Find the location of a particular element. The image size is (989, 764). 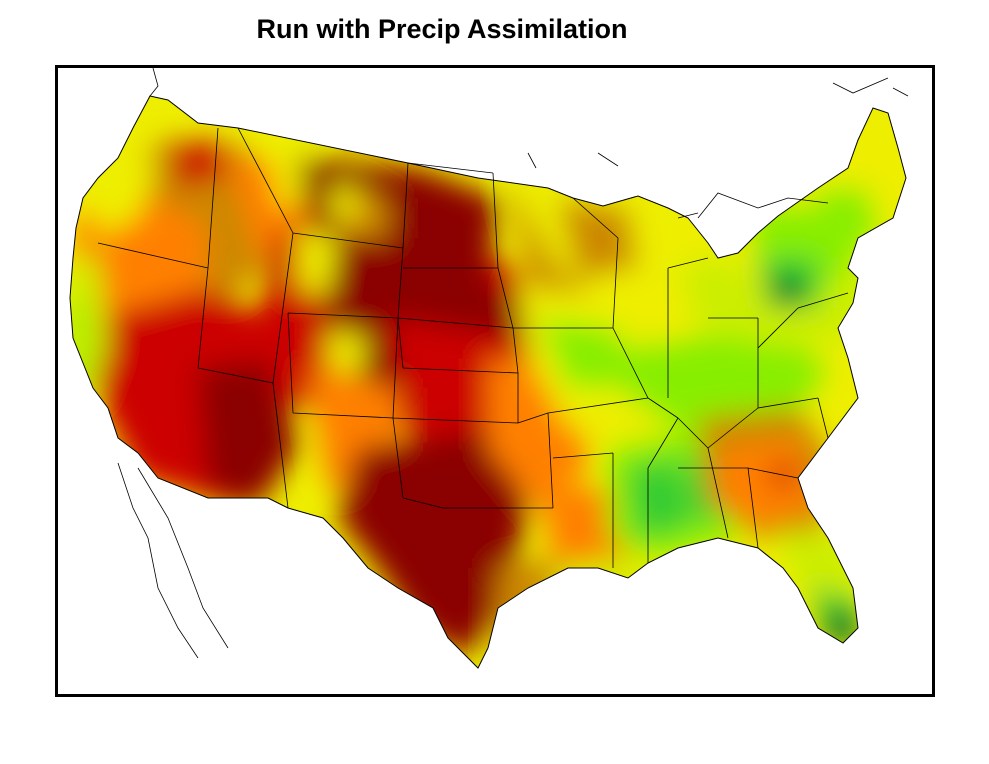

precip-region-green is located at coordinates (658, 498).